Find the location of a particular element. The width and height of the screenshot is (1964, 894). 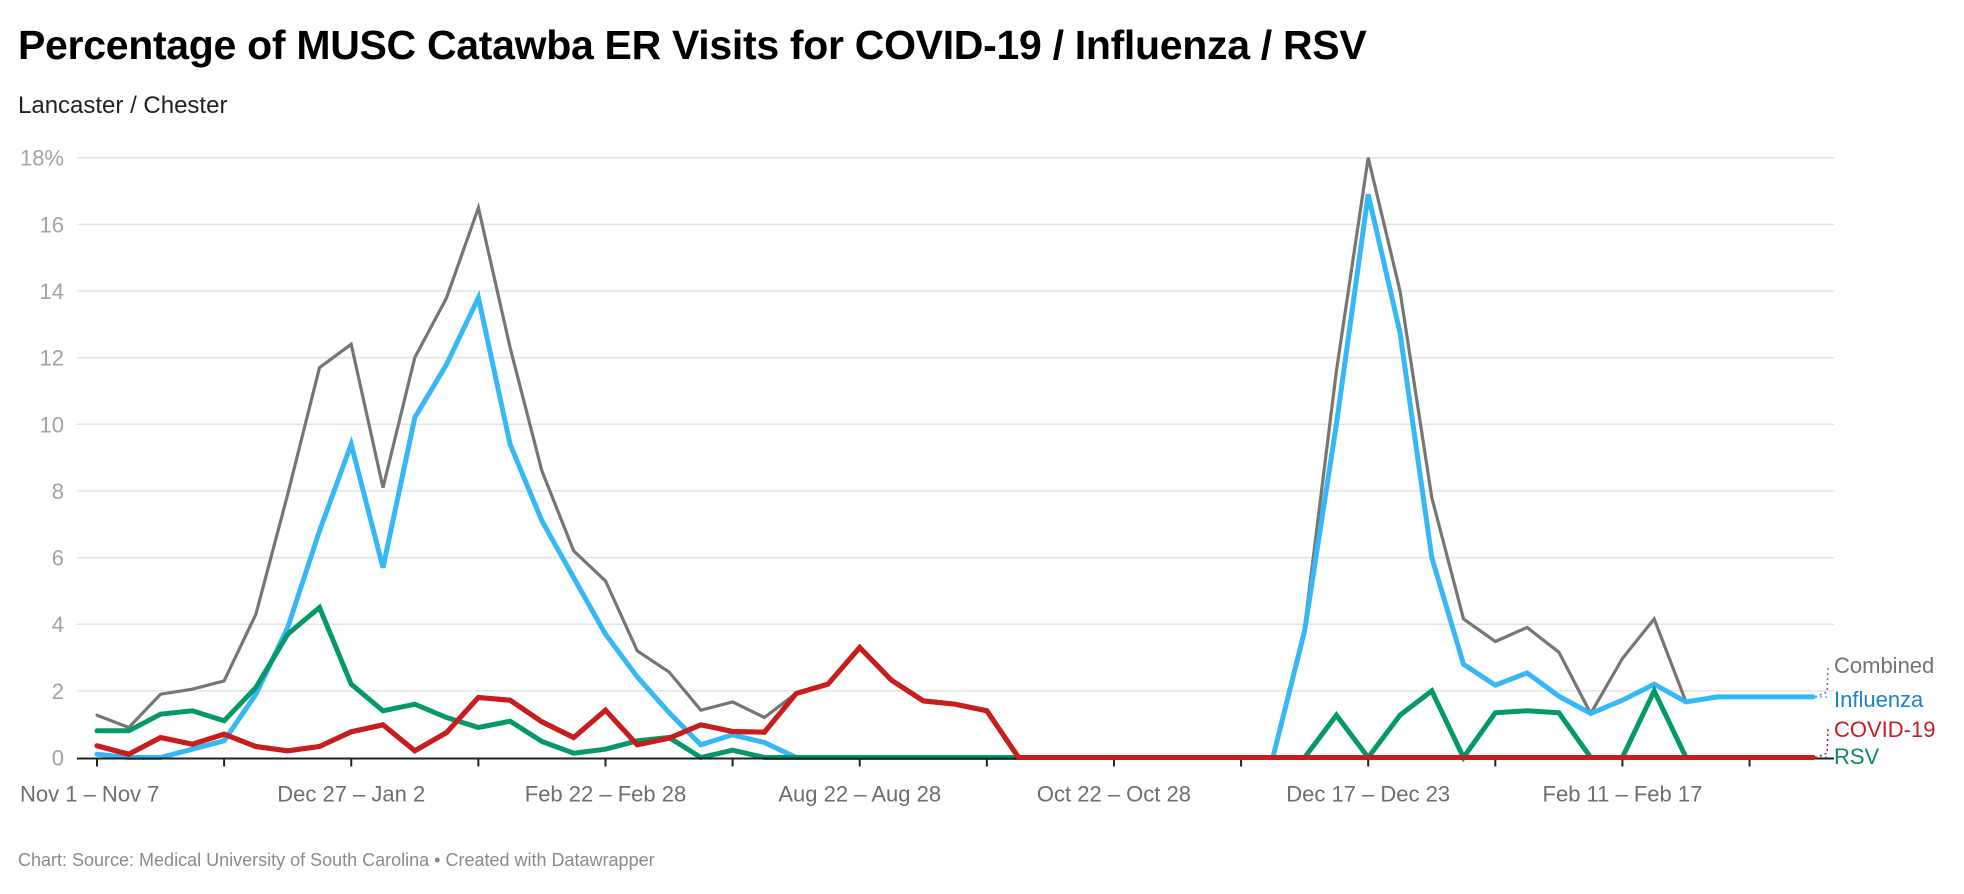

x-tick-label: Feb 22 – Feb 28 is located at coordinates (605, 794).